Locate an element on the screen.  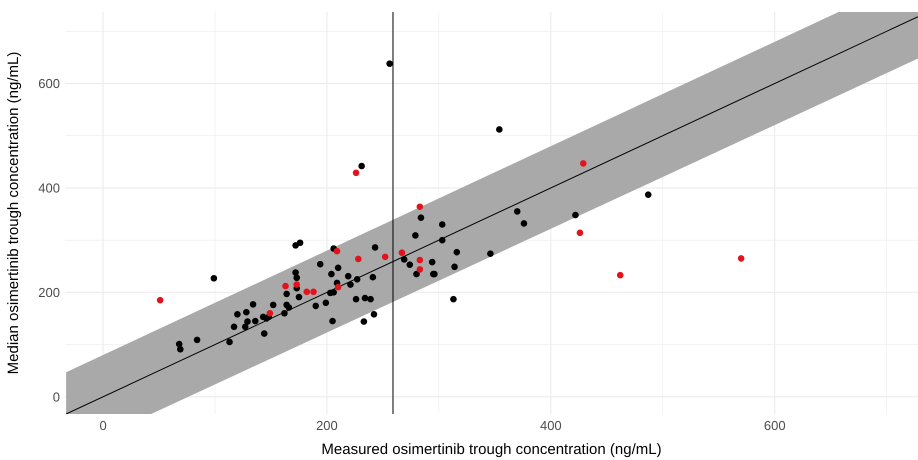
y-tick-label: 0 is located at coordinates (56, 396).